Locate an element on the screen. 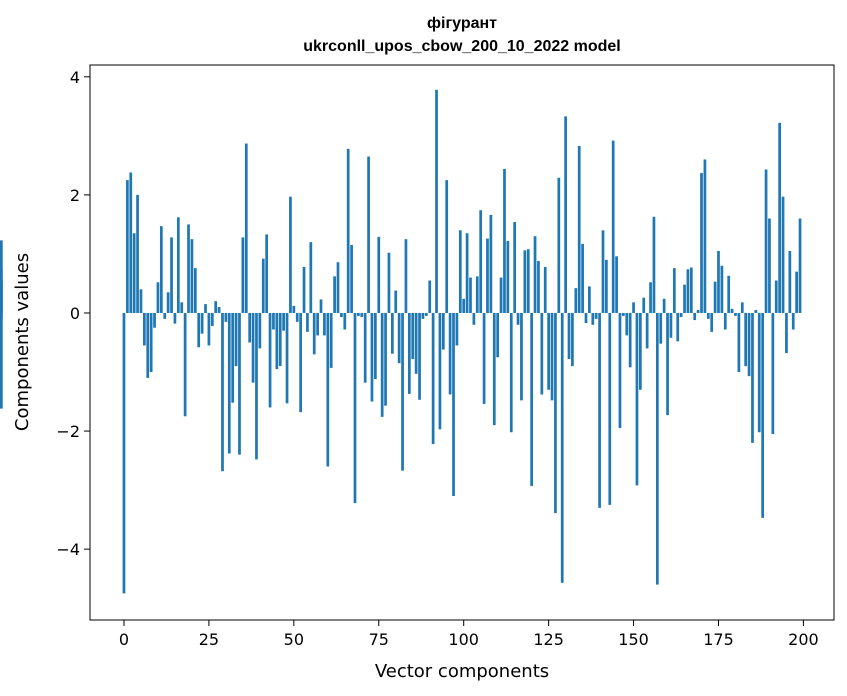 This screenshot has width=847, height=696. x-axis-label: Vector components is located at coordinates (462, 671).